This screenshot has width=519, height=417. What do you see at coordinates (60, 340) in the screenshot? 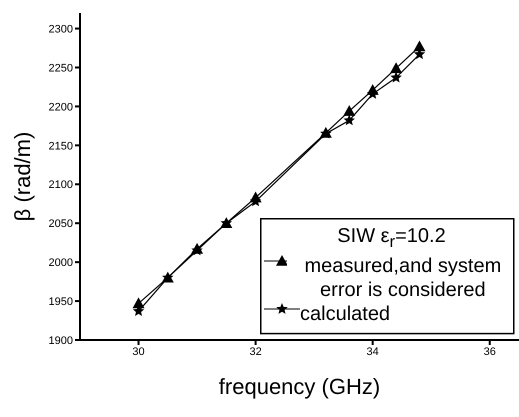
I see `y-tick-label: 1900` at bounding box center [60, 340].